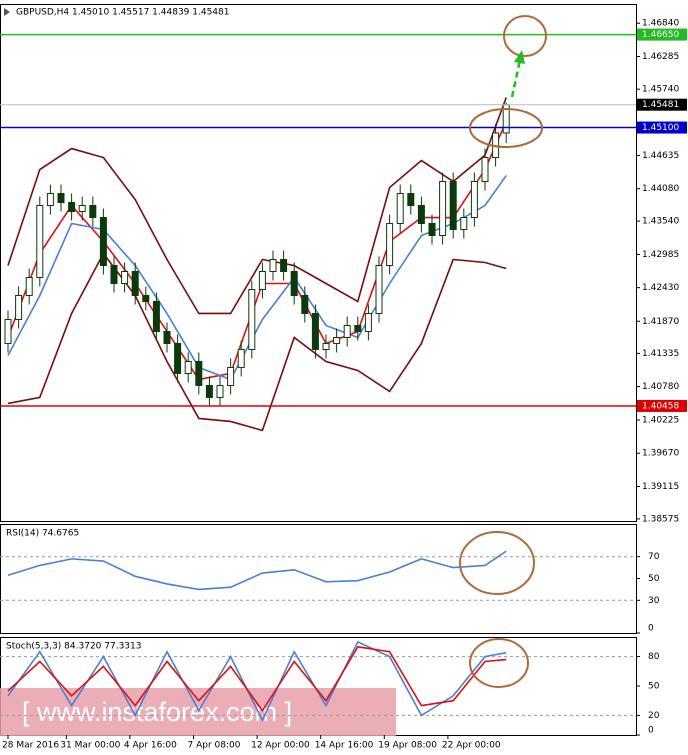 The image size is (688, 755). Describe the element at coordinates (157, 712) in the screenshot. I see `watermark: [ www.instaforex.com ]` at that location.